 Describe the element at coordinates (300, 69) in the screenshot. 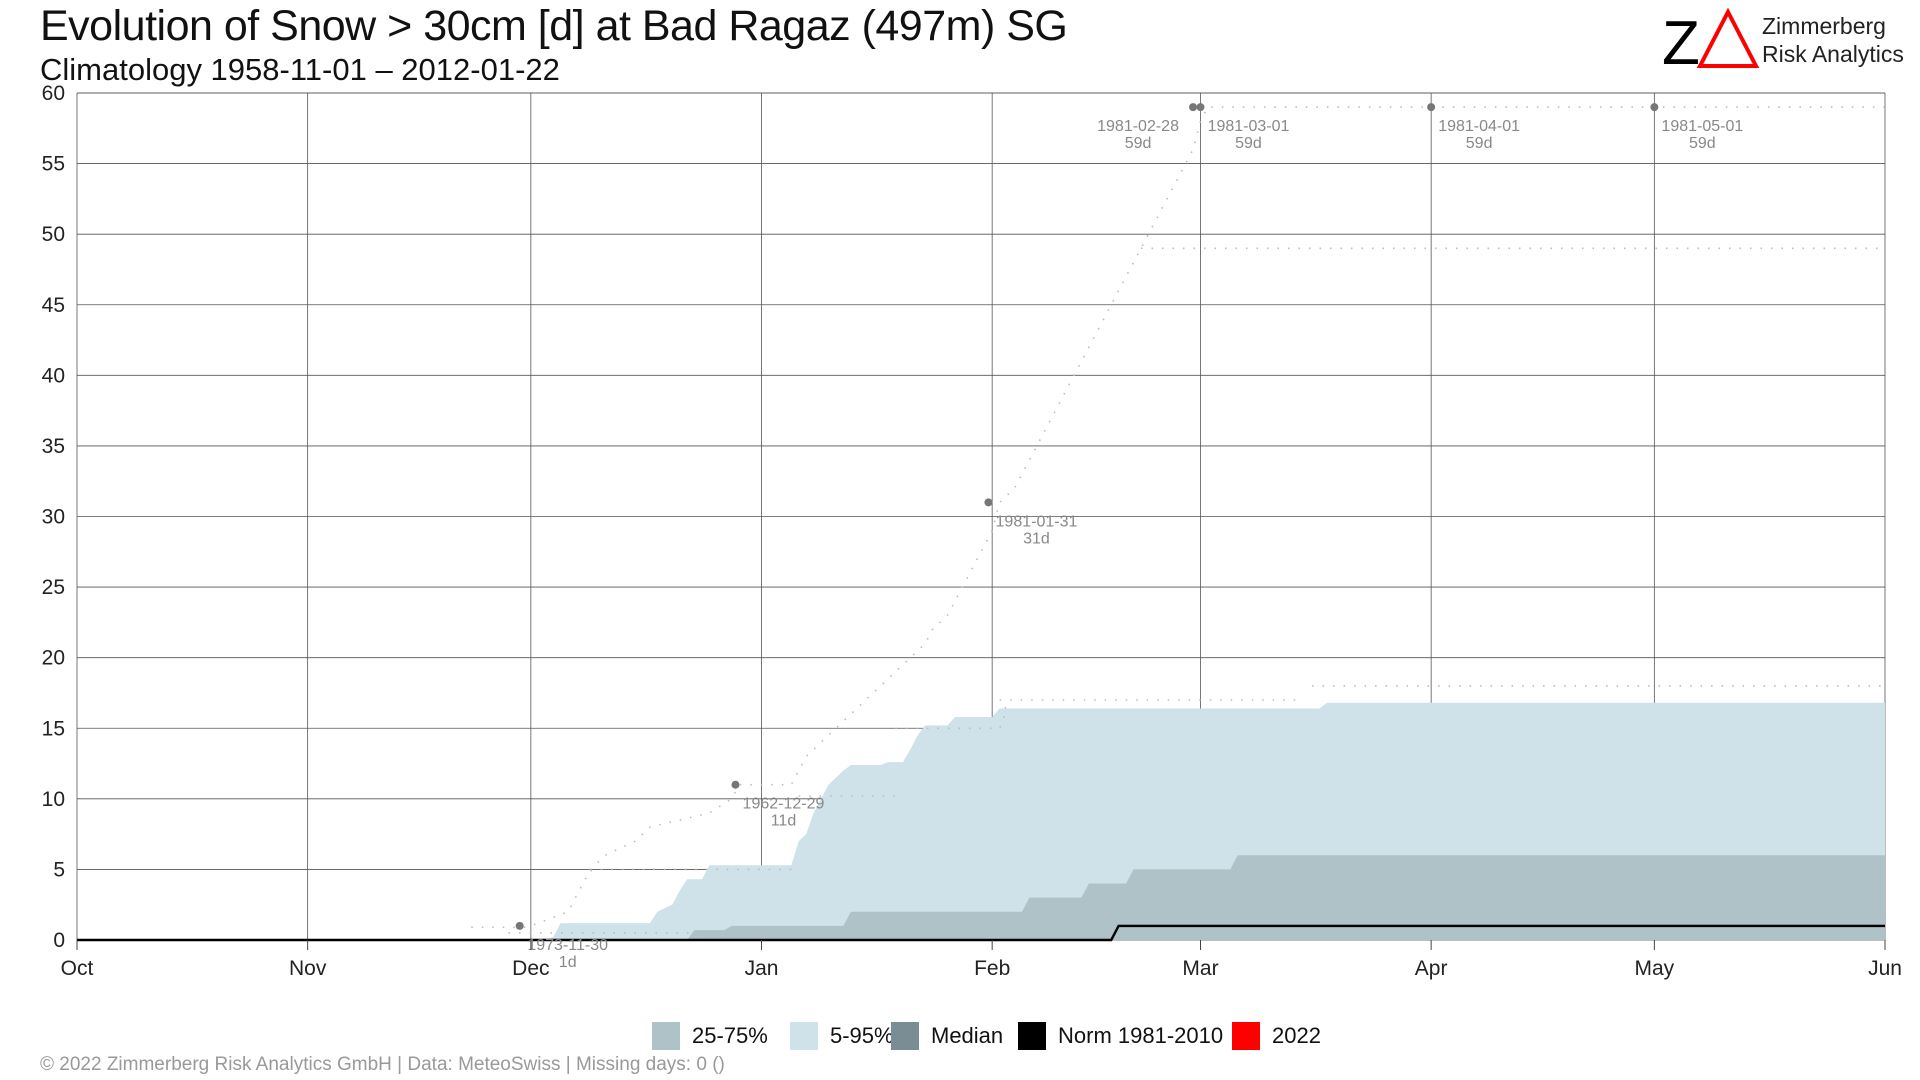

I see `chart-subtitle: Climatology 1958-11-01 – 2012-01-22` at that location.